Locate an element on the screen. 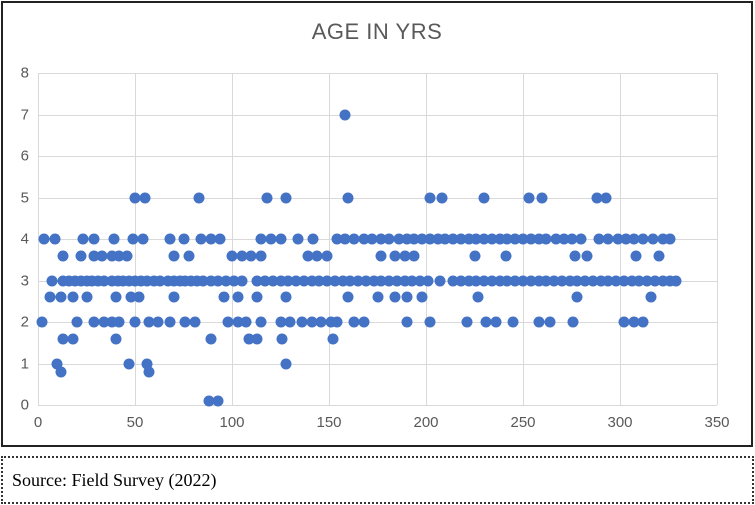 The height and width of the screenshot is (505, 755). x-tick-label-200: 200 is located at coordinates (426, 422).